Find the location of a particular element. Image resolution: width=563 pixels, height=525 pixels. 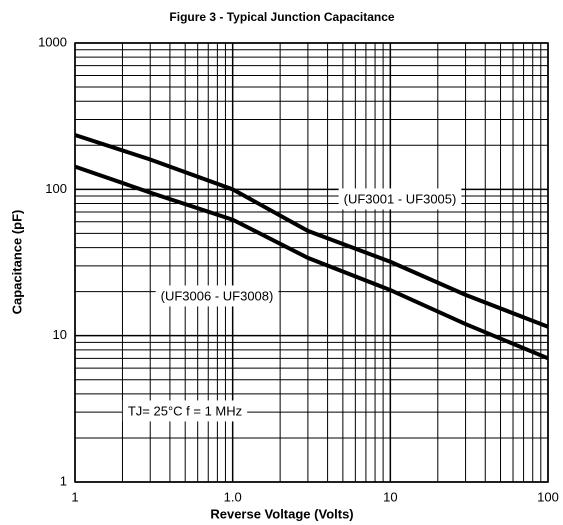

series-label: (UF3006 - UF3008) is located at coordinates (217, 295).